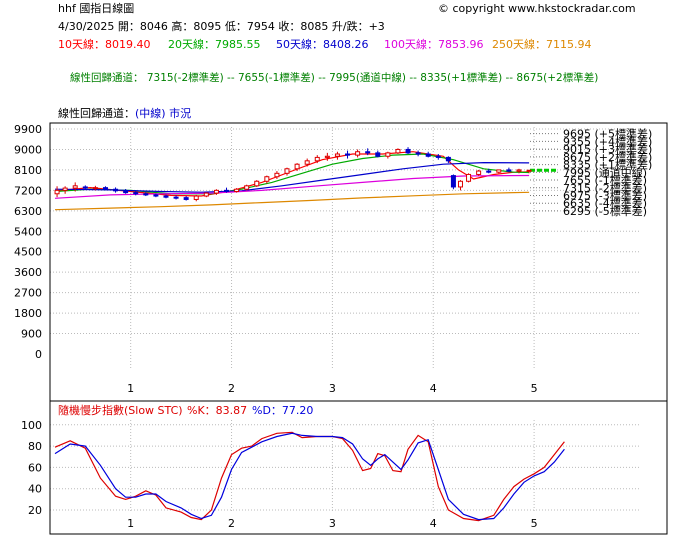  I want to click on channel-mid: (中線), so click(150, 113).